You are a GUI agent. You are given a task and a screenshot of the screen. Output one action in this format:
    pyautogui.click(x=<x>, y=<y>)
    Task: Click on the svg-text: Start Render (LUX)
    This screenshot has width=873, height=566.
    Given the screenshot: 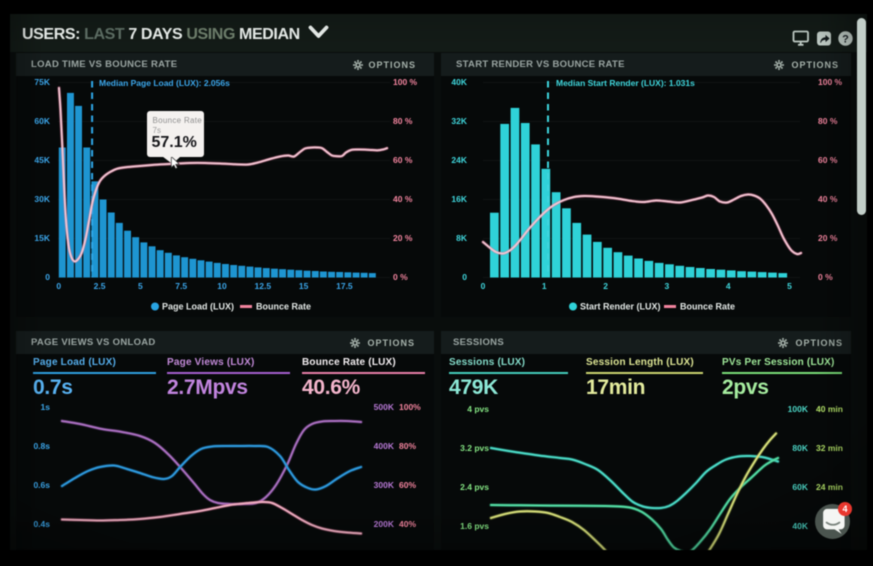 What is the action you would take?
    pyautogui.click(x=620, y=307)
    